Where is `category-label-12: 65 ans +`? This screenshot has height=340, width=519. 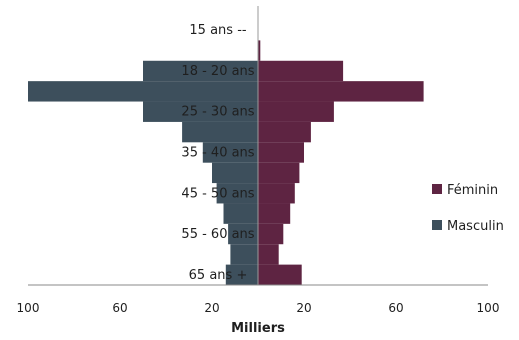 category-label-12: 65 ans + is located at coordinates (218, 275).